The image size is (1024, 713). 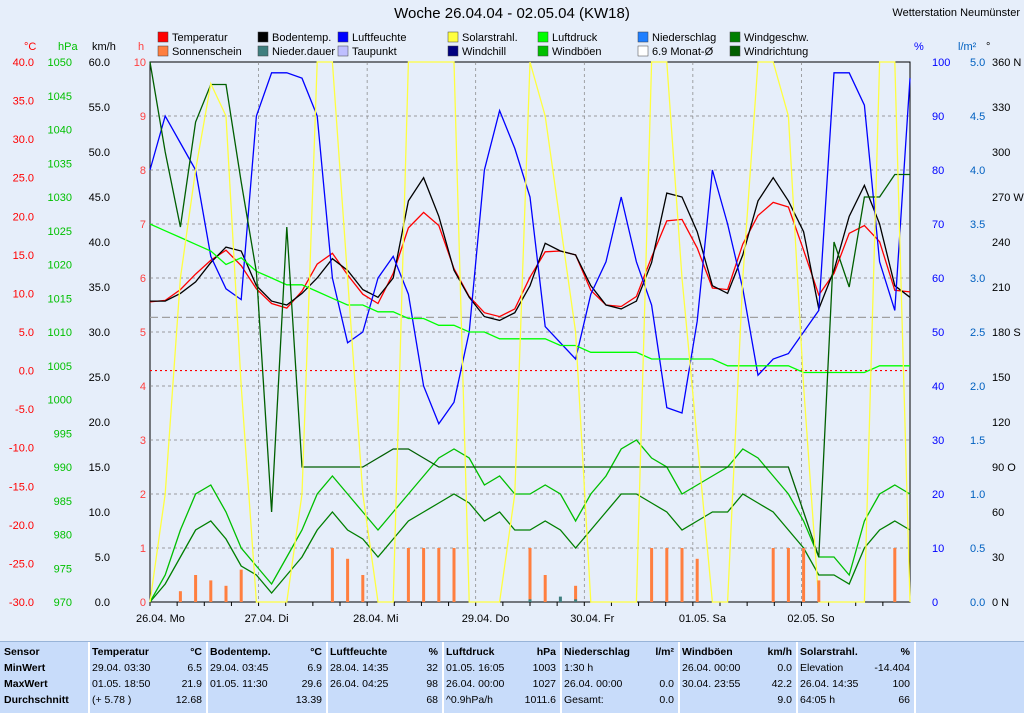 I want to click on stats-value-row: 64:05 h 66, so click(x=855, y=702).